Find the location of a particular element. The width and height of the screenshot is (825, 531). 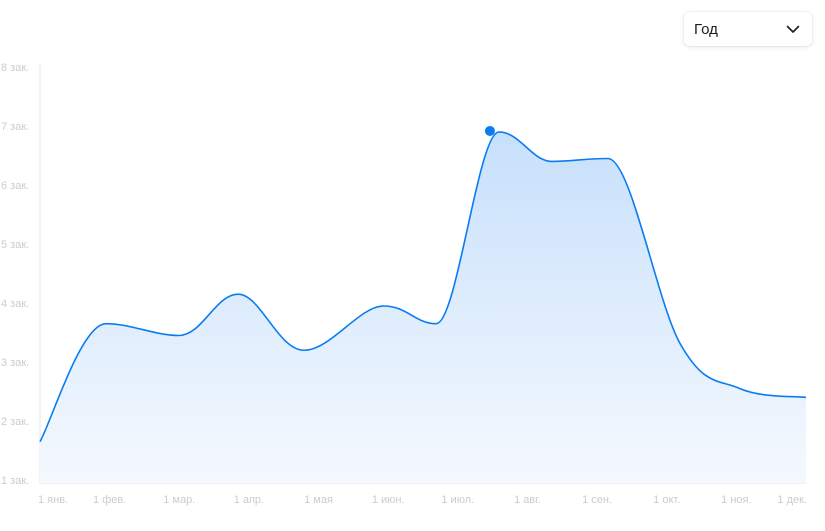

period-select: Год is located at coordinates (748, 29).